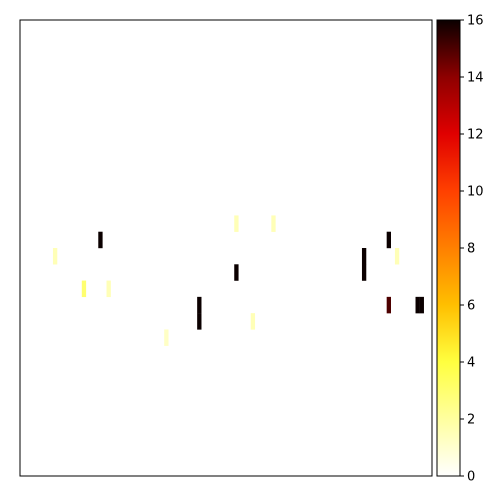 This screenshot has width=500, height=500. Describe the element at coordinates (471, 306) in the screenshot. I see `colorbar-tick-label: 6` at that location.